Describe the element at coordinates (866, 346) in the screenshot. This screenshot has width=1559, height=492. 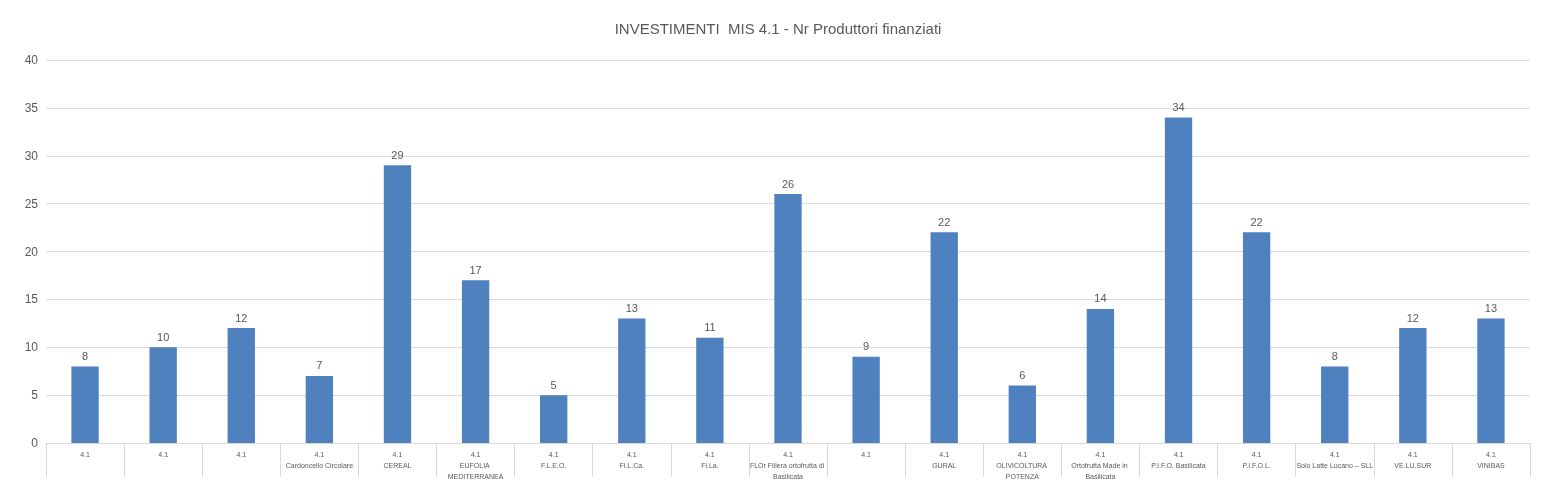
I see `data-label: 9` at that location.